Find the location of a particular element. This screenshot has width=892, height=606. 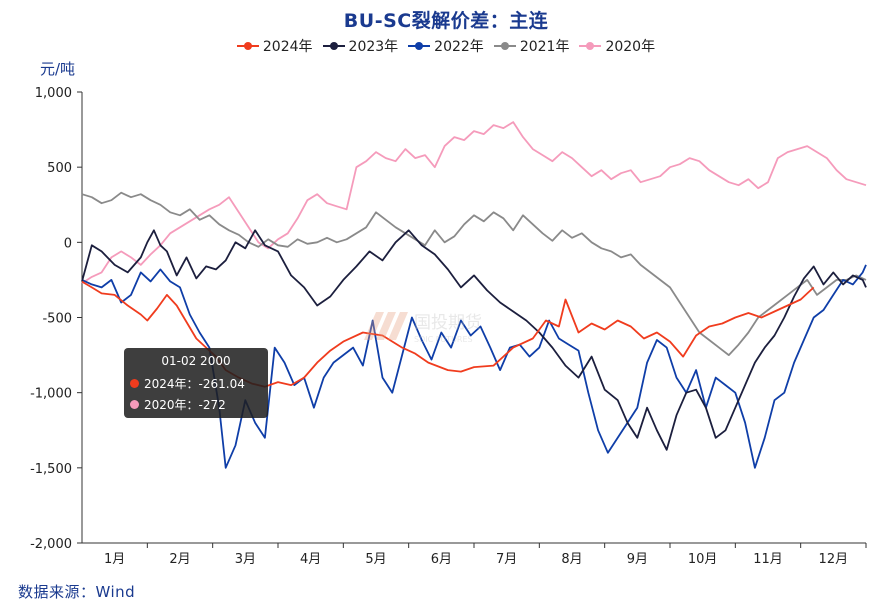

legend-item-2023年: 2023年 is located at coordinates (360, 46).